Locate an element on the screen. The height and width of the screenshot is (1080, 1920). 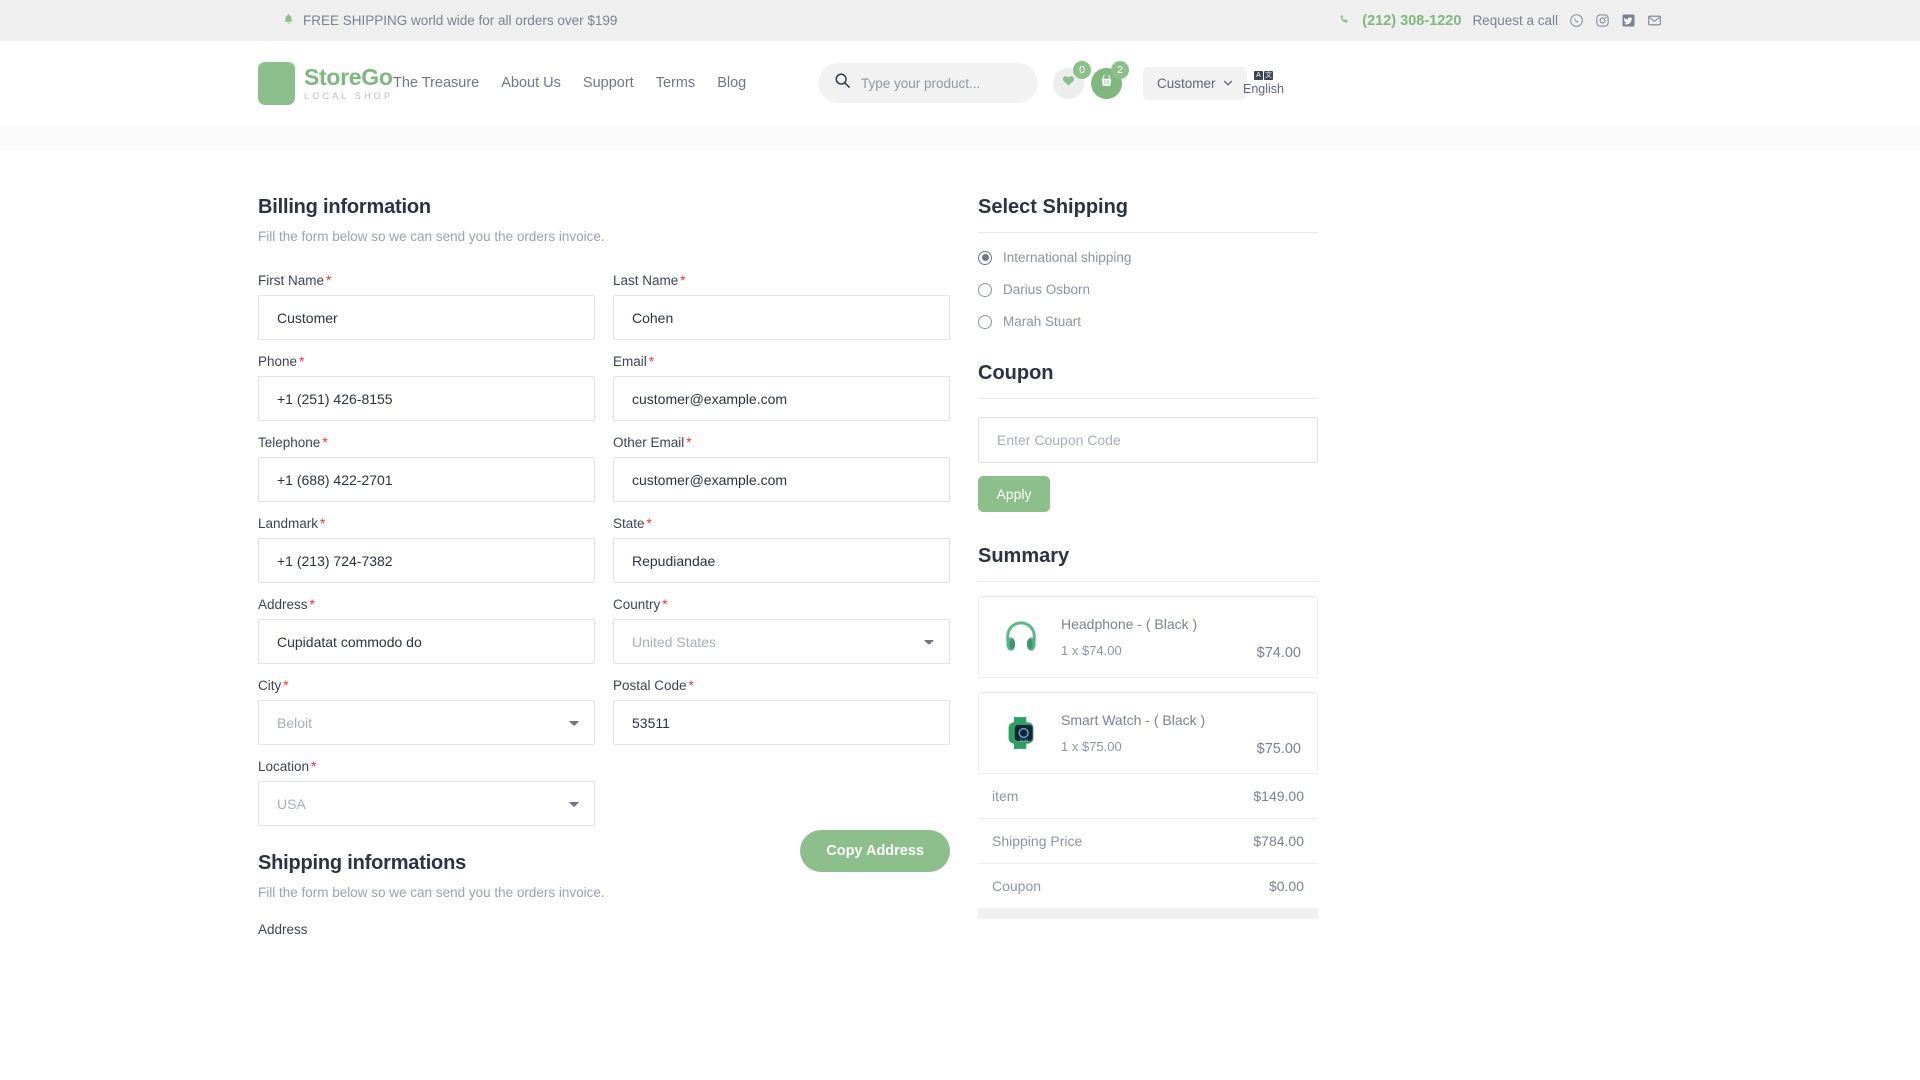
shipping-option-label: Marah Stuart is located at coordinates (1042, 321).